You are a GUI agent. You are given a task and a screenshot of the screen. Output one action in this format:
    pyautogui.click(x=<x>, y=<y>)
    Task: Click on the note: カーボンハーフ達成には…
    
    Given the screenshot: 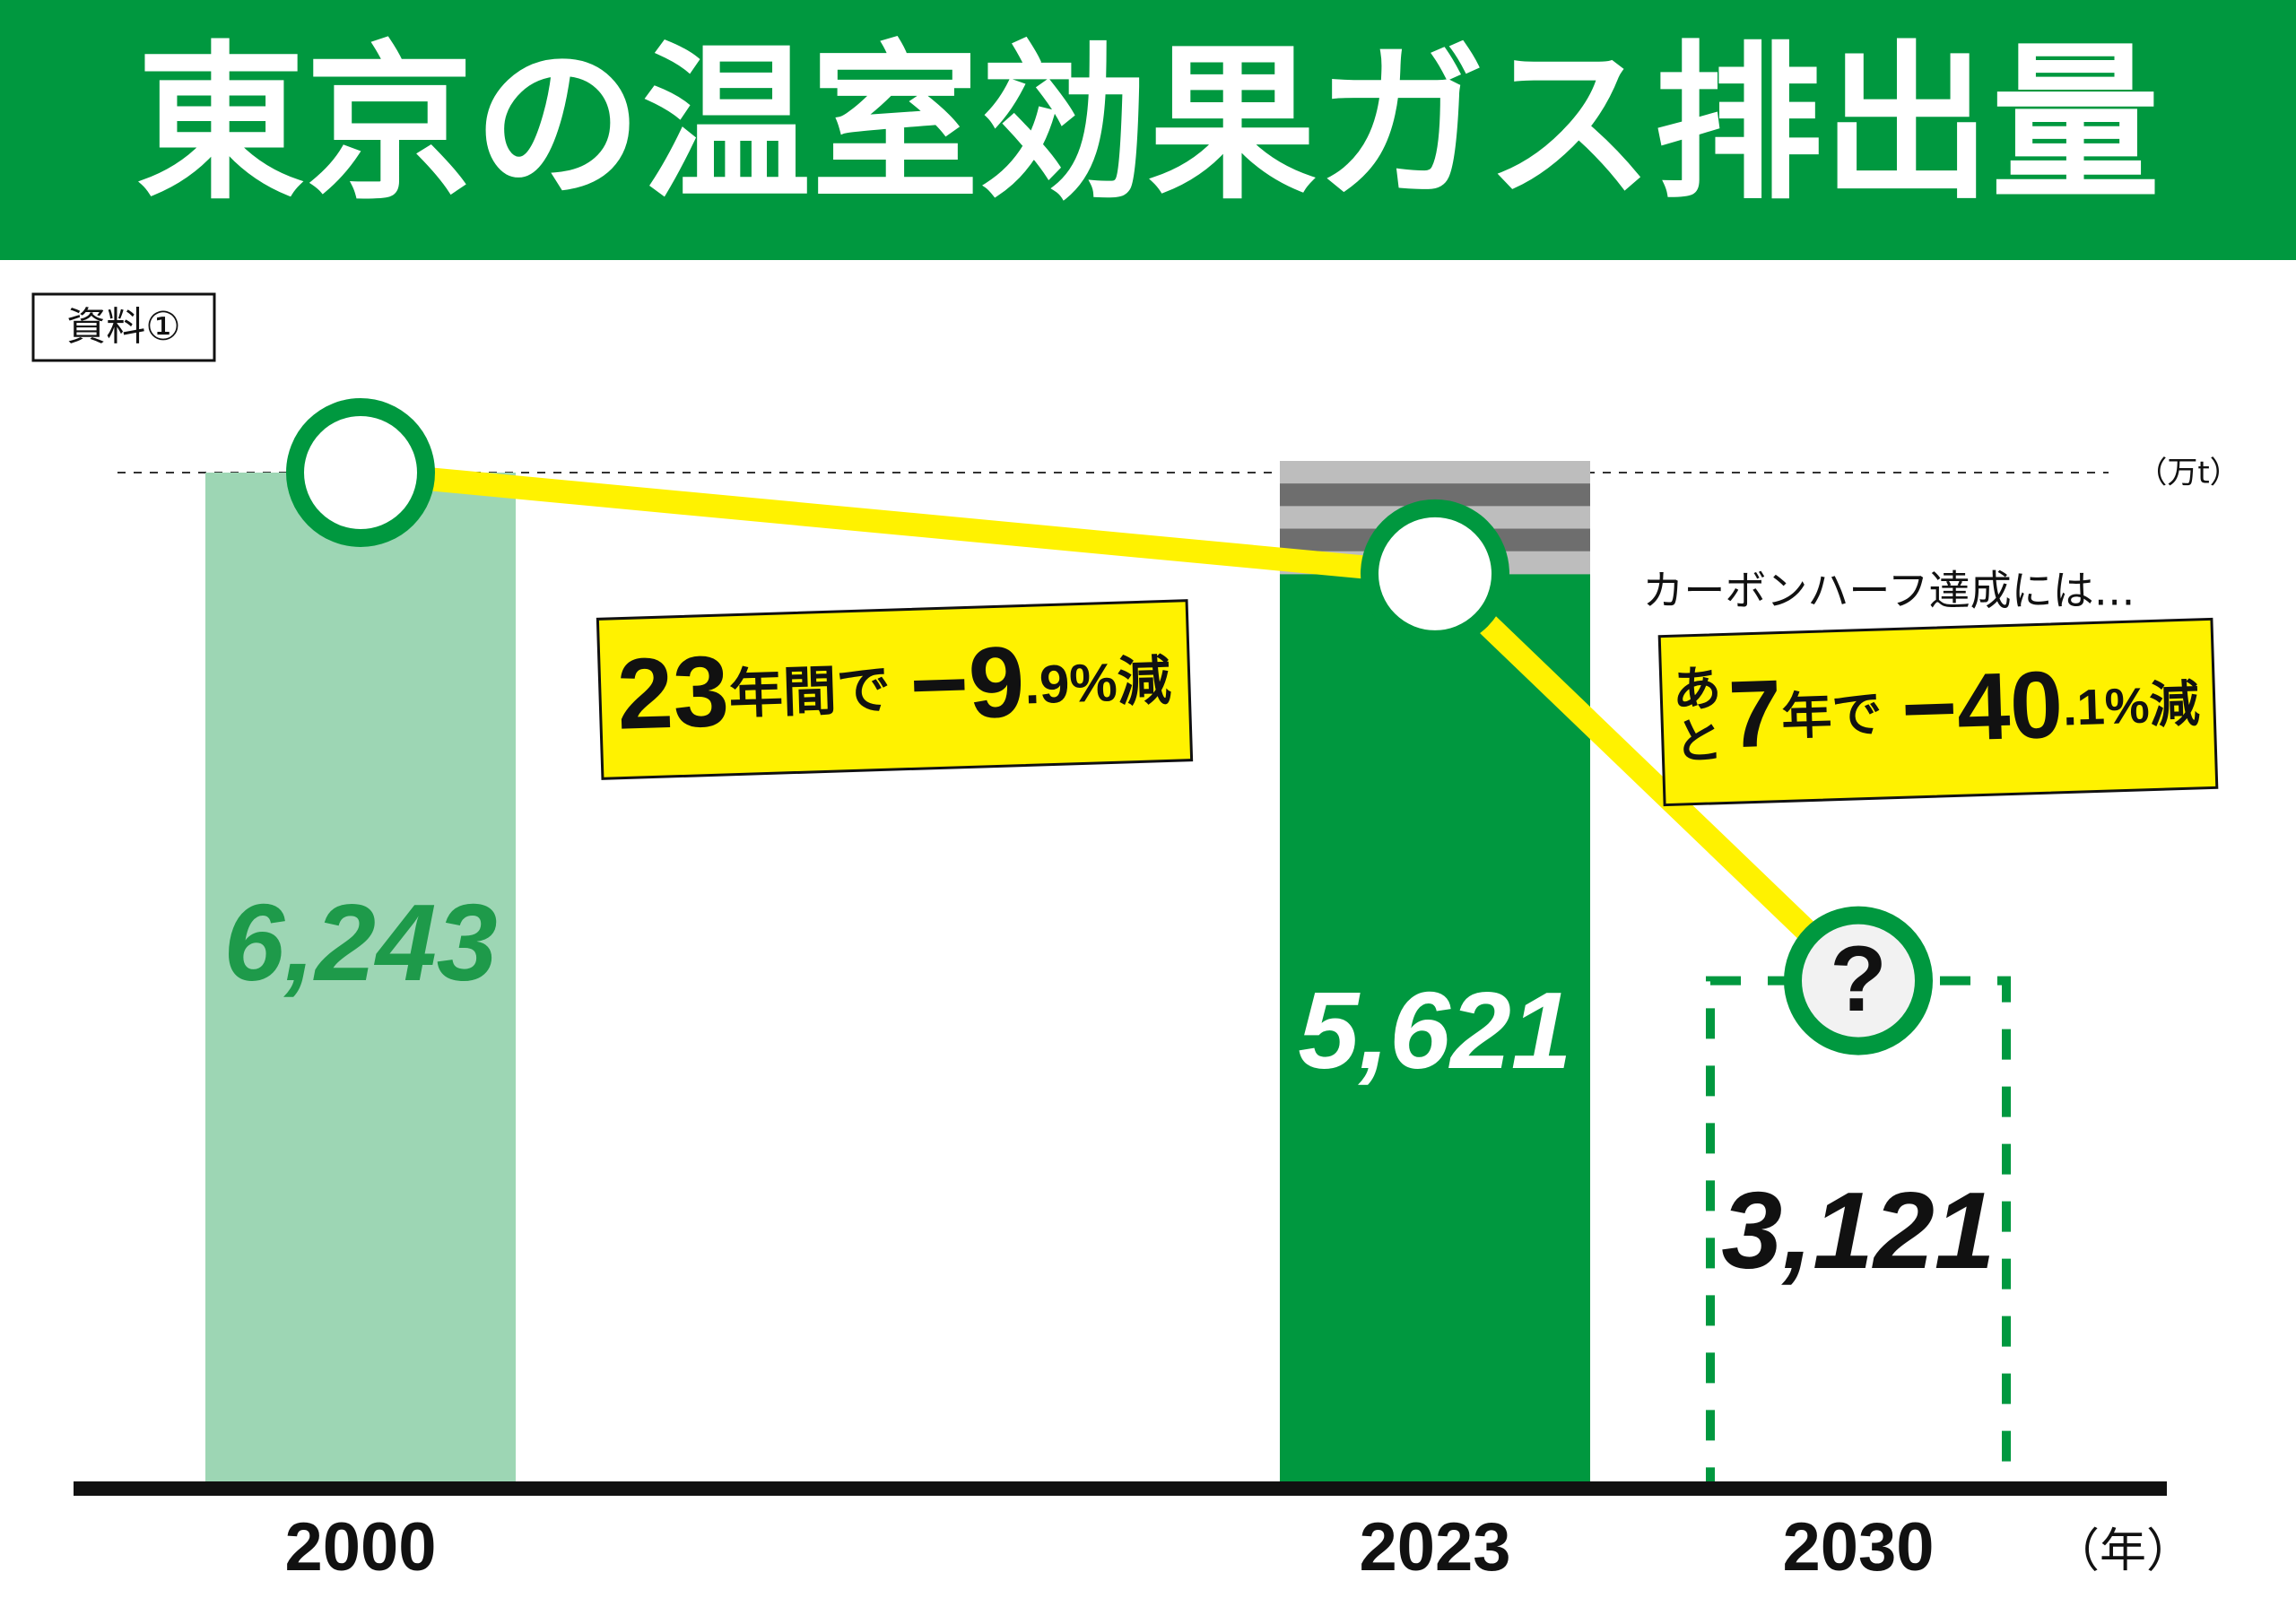 What is the action you would take?
    pyautogui.click(x=1888, y=591)
    